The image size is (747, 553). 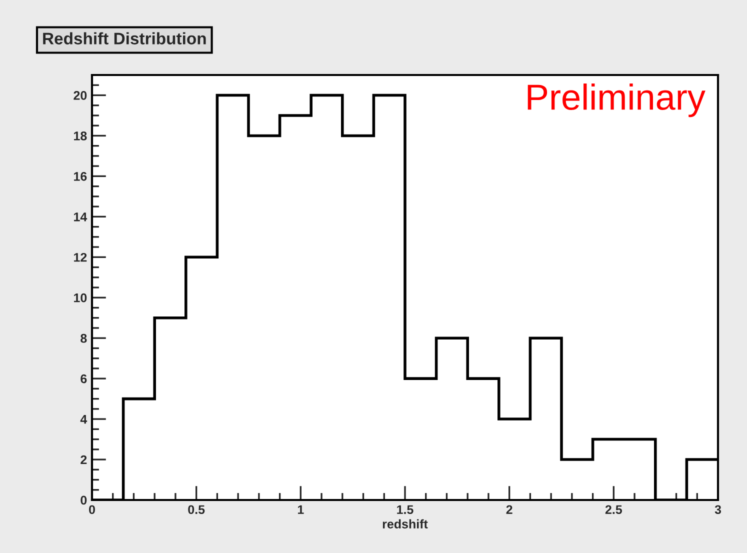 What do you see at coordinates (83, 500) in the screenshot?
I see `y-tick-label: 0` at bounding box center [83, 500].